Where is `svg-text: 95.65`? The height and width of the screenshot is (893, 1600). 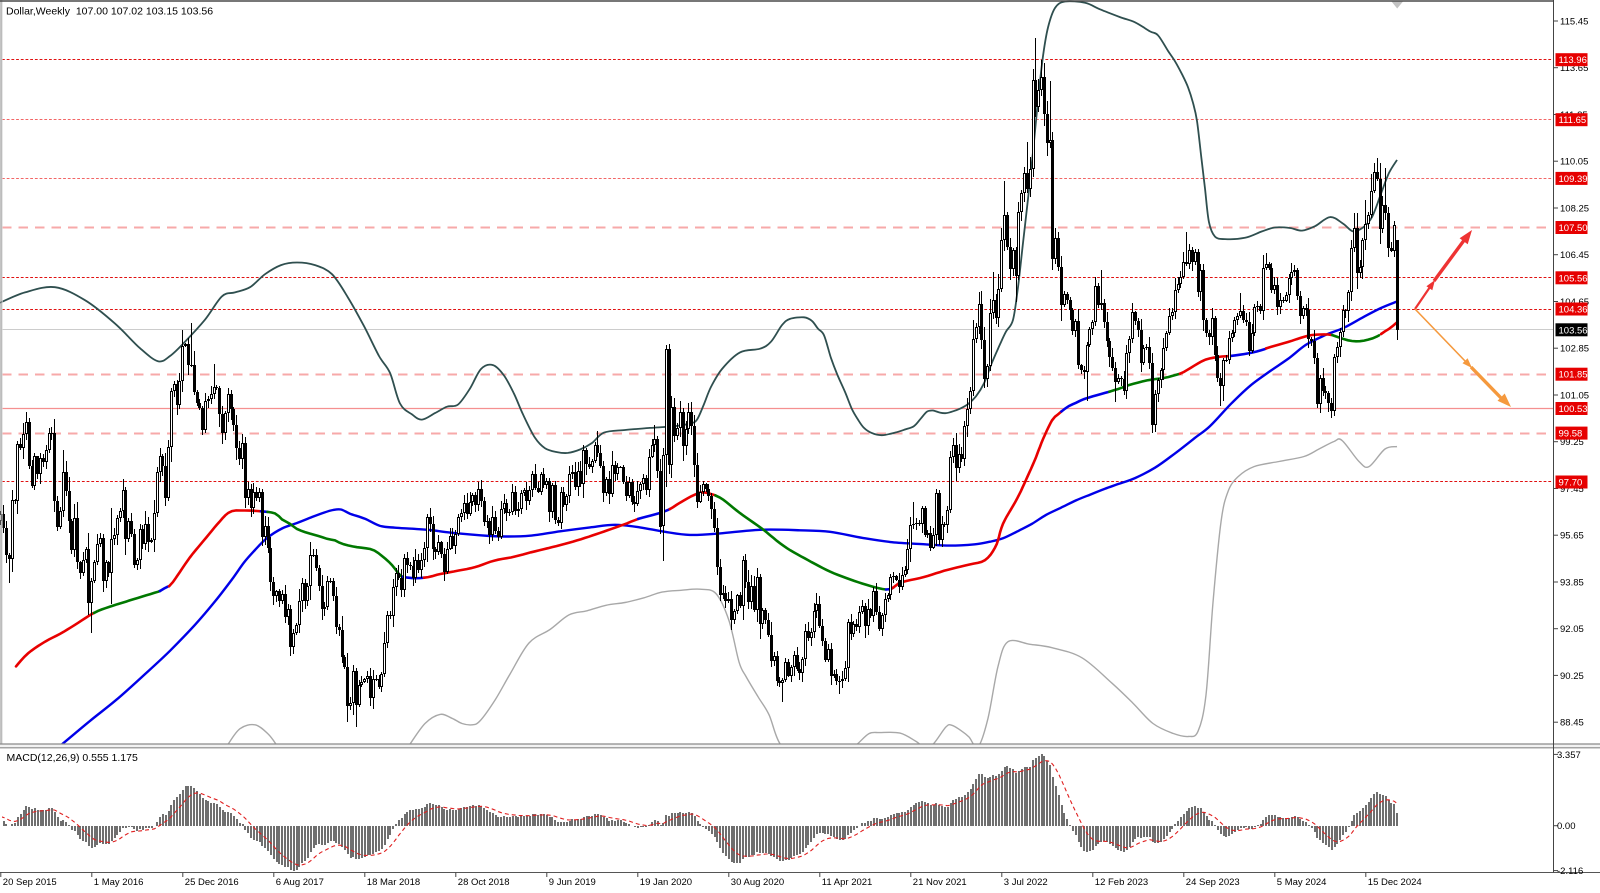
svg-text: 95.65 is located at coordinates (1572, 536).